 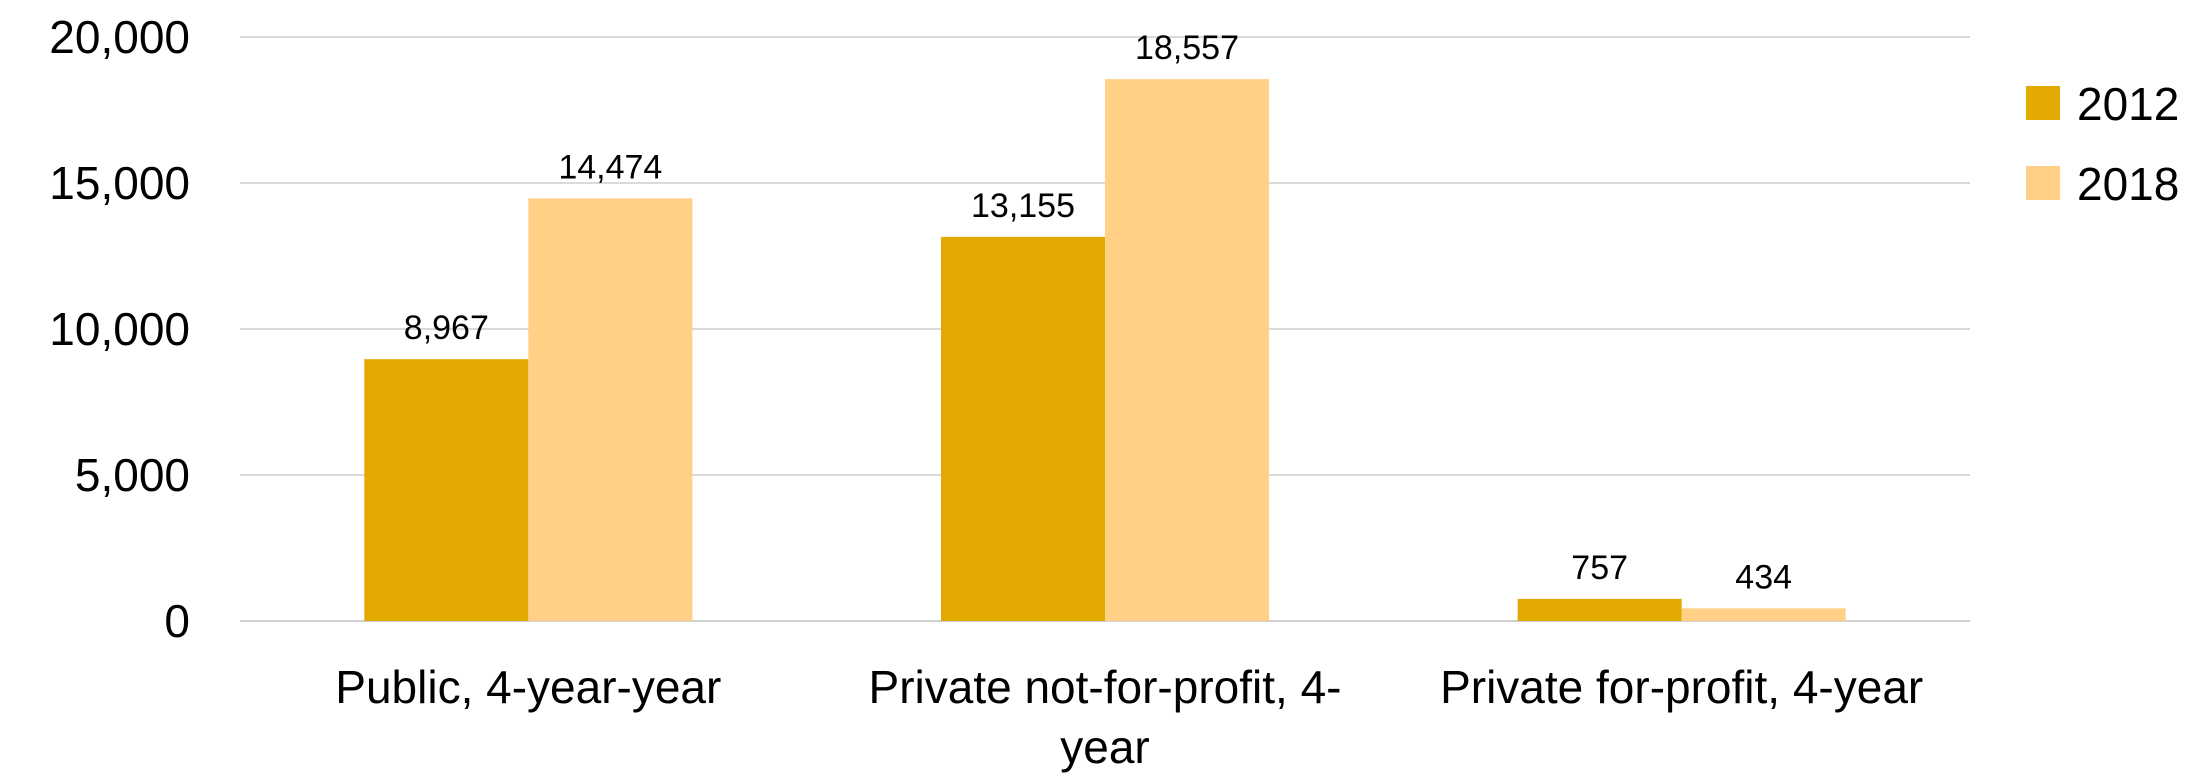 I want to click on data-label: 434, so click(x=1763, y=577).